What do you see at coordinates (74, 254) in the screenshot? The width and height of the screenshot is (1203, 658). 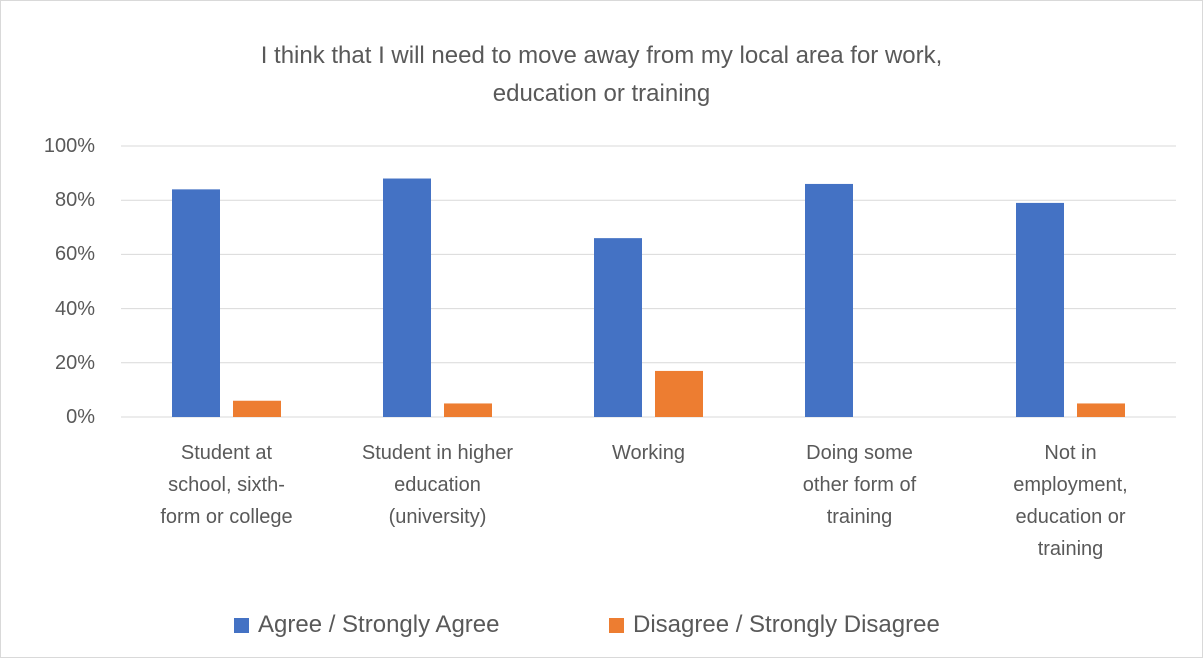 I see `y-tick-label: 60%` at bounding box center [74, 254].